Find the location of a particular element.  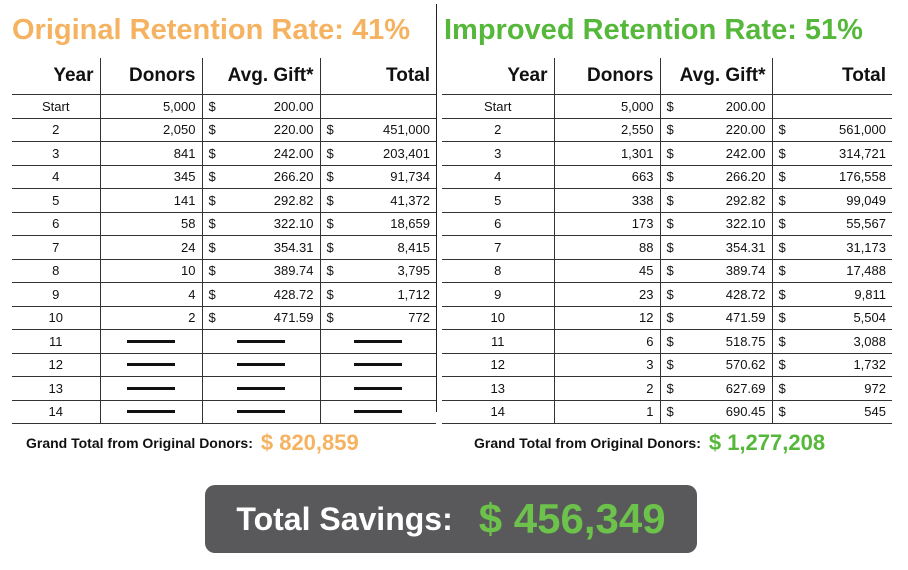

donors-cell: 88 is located at coordinates (606, 247).